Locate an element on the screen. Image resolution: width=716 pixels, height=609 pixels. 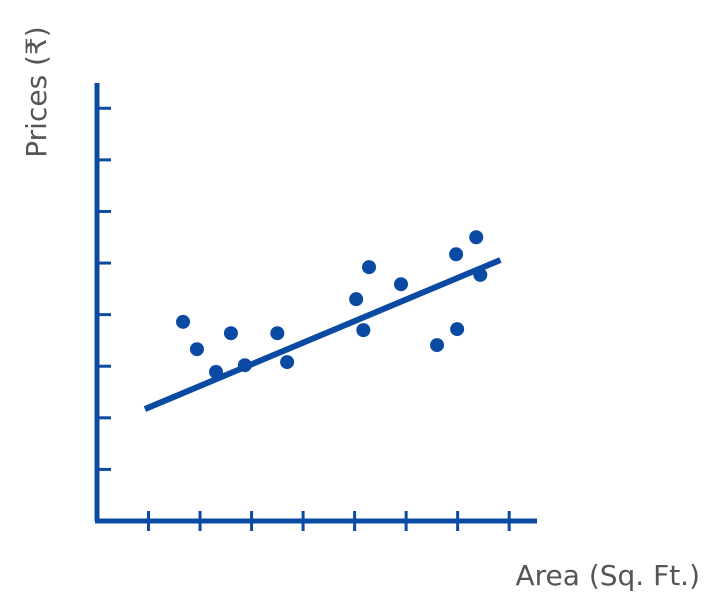
y-axis-label: Prices (₹) is located at coordinates (36, 91).